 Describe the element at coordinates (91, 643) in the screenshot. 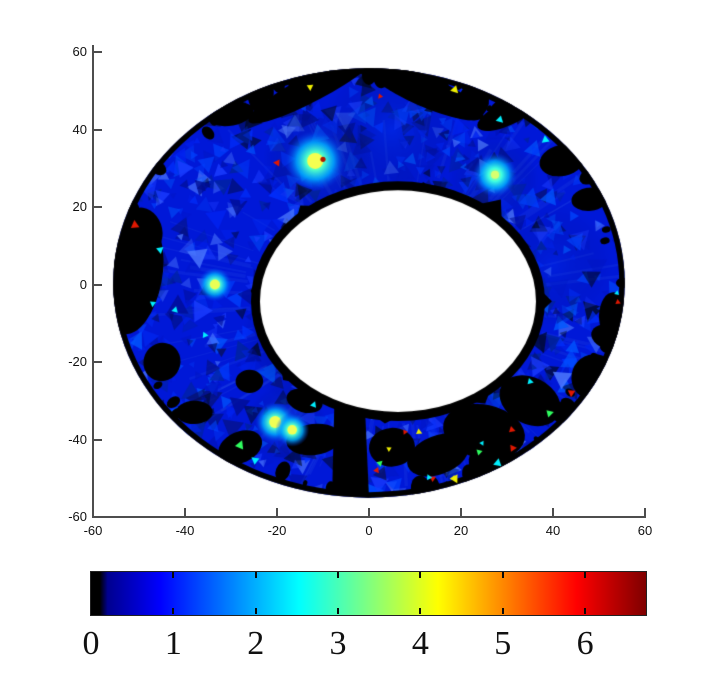

I see `colorbar-tick-label: 0` at that location.